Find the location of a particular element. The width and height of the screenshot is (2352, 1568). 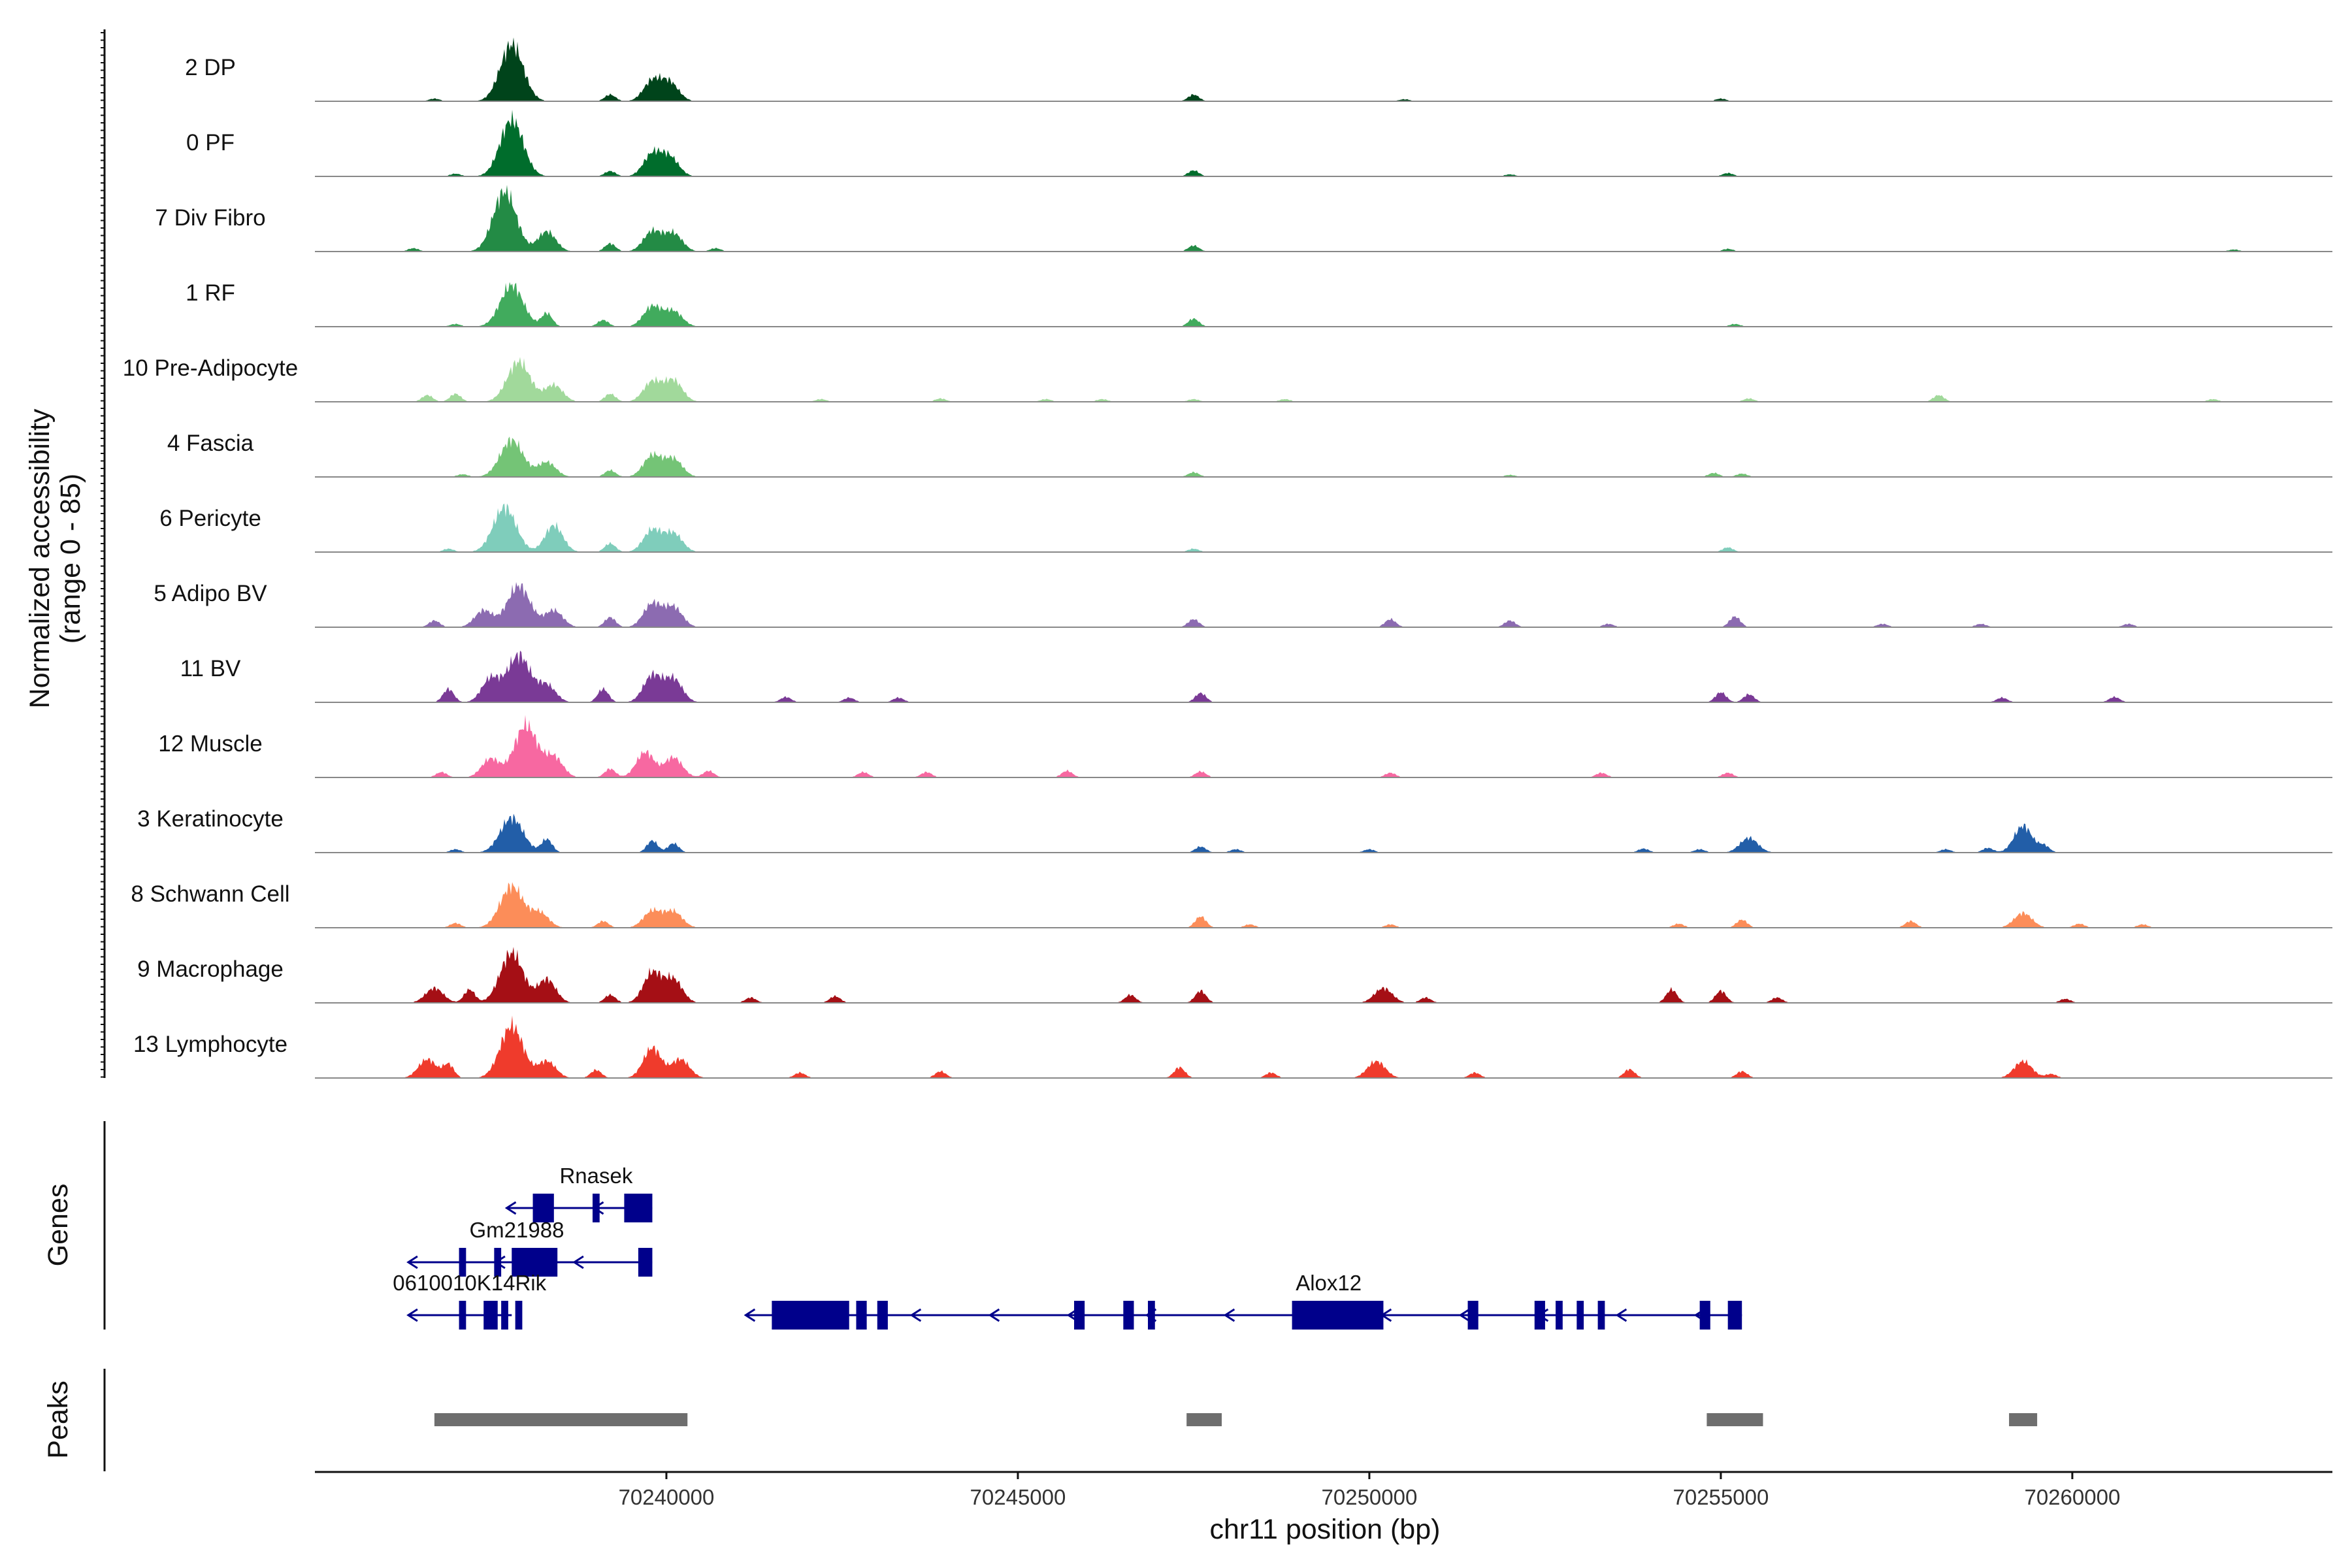

track-7-div-fibro: 7 Div Fibro is located at coordinates (1243, 218).